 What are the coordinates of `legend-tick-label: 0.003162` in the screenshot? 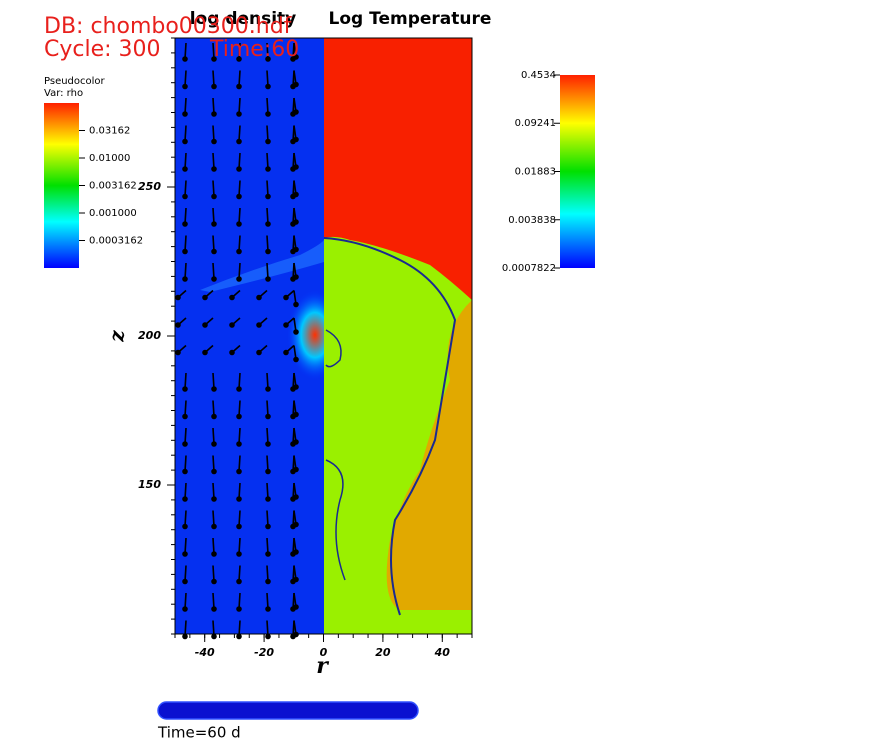 It's located at (113, 186).